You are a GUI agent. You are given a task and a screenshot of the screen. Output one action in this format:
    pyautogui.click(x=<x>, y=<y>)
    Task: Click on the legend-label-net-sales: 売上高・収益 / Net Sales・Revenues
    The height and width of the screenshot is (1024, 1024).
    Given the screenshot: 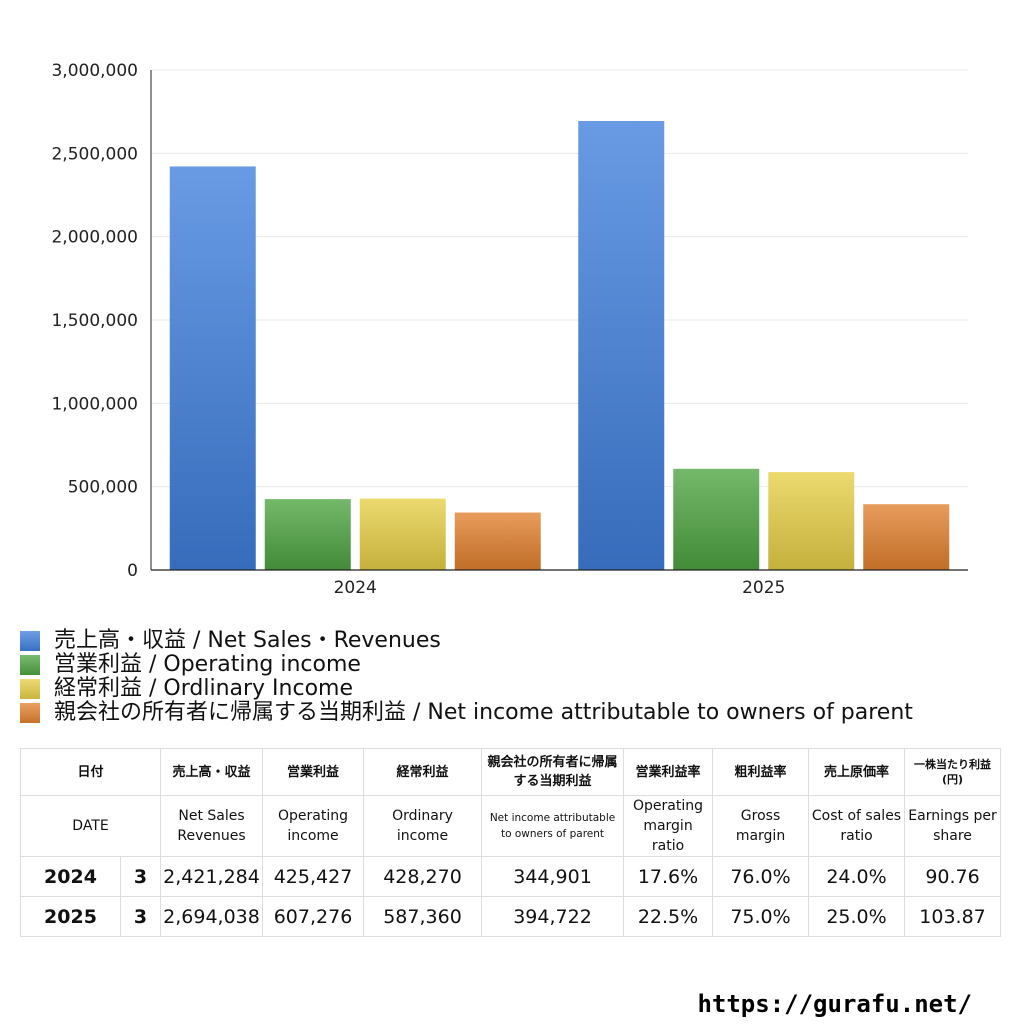 What is the action you would take?
    pyautogui.click(x=247, y=640)
    